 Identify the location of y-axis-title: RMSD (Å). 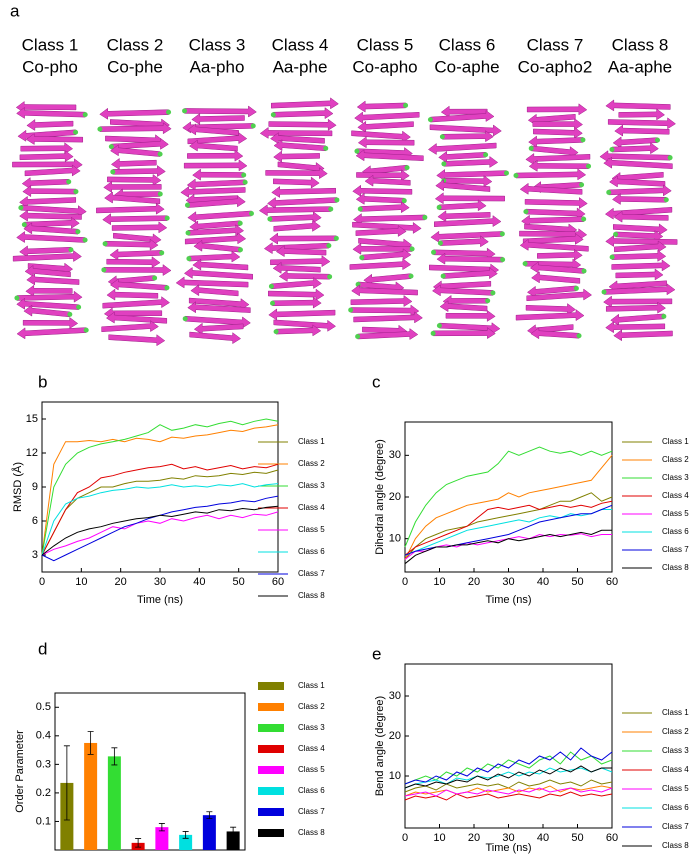
(17, 487).